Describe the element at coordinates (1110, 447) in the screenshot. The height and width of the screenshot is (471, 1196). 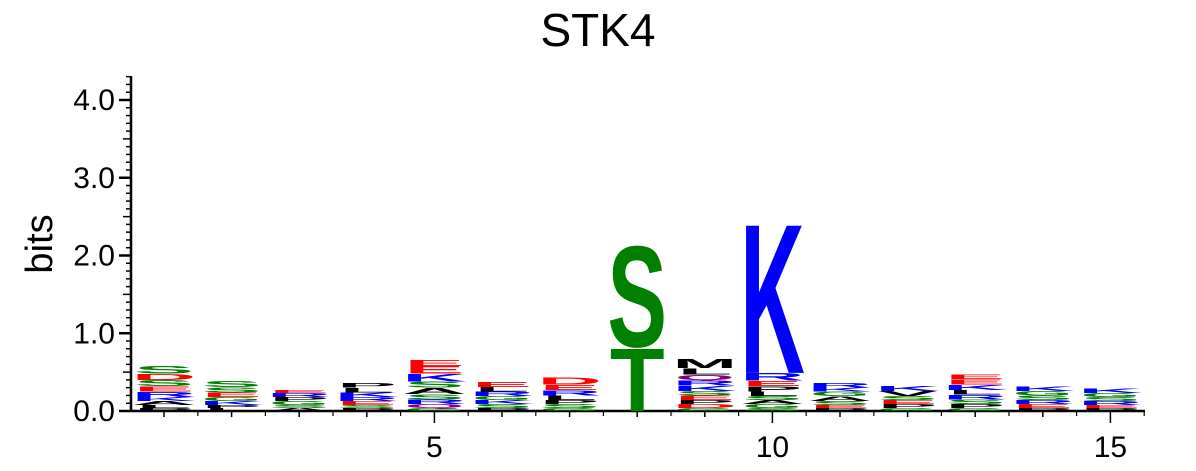
I see `x-tick-label: 15` at that location.